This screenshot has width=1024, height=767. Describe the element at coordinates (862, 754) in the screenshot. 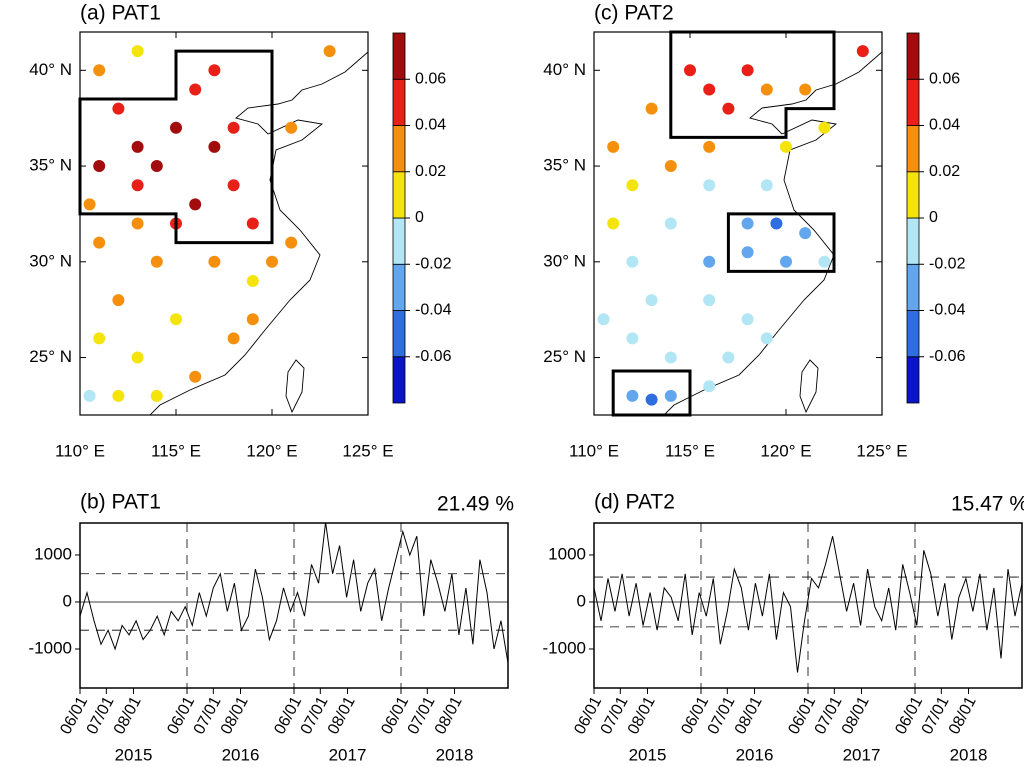

I see `year-label: 2017` at that location.